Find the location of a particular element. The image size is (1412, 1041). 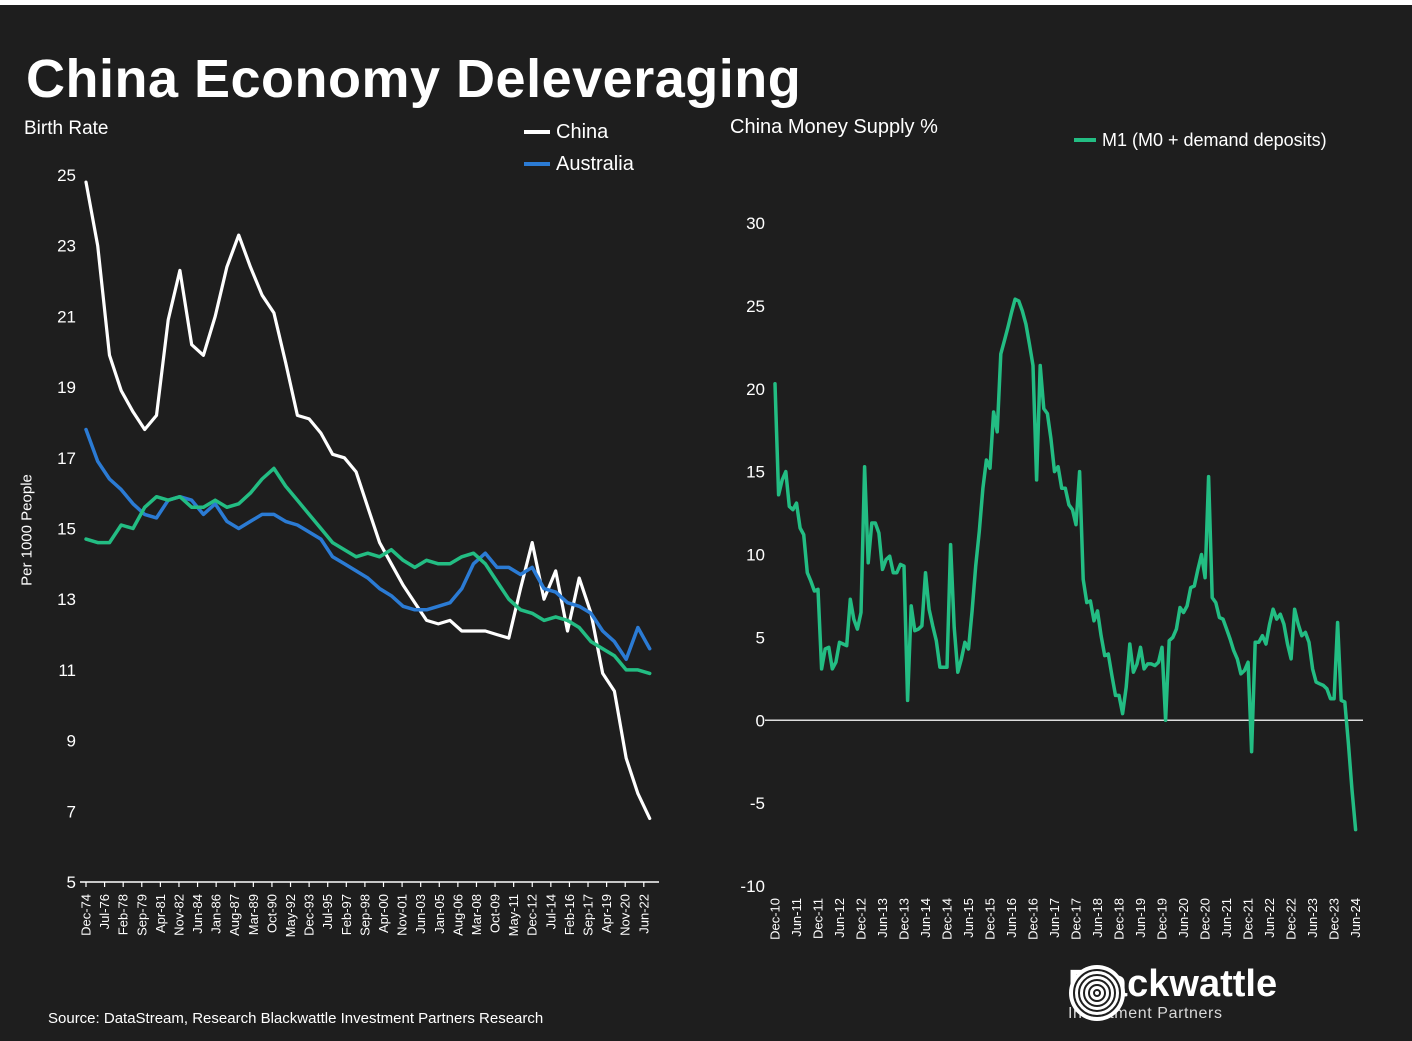

x-tick-label: Jun-23 is located at coordinates (1312, 918).